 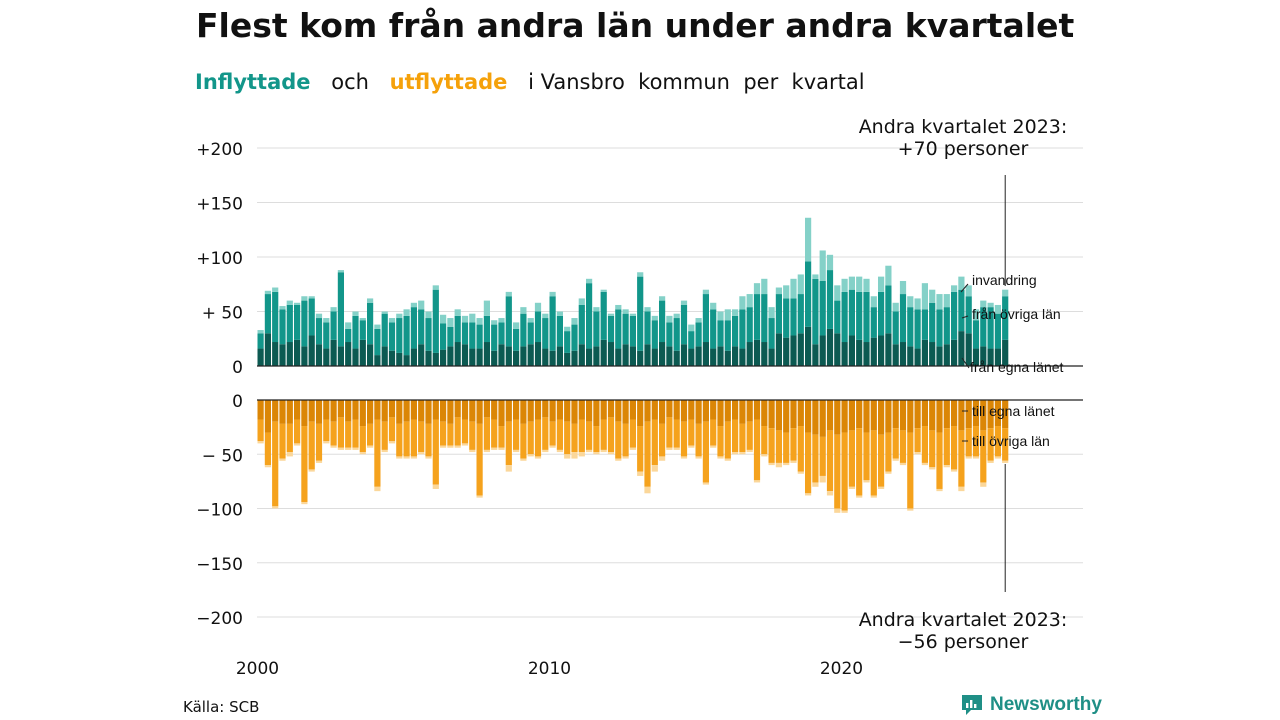 I want to click on brand-name: Newsworthy, so click(x=1046, y=704).